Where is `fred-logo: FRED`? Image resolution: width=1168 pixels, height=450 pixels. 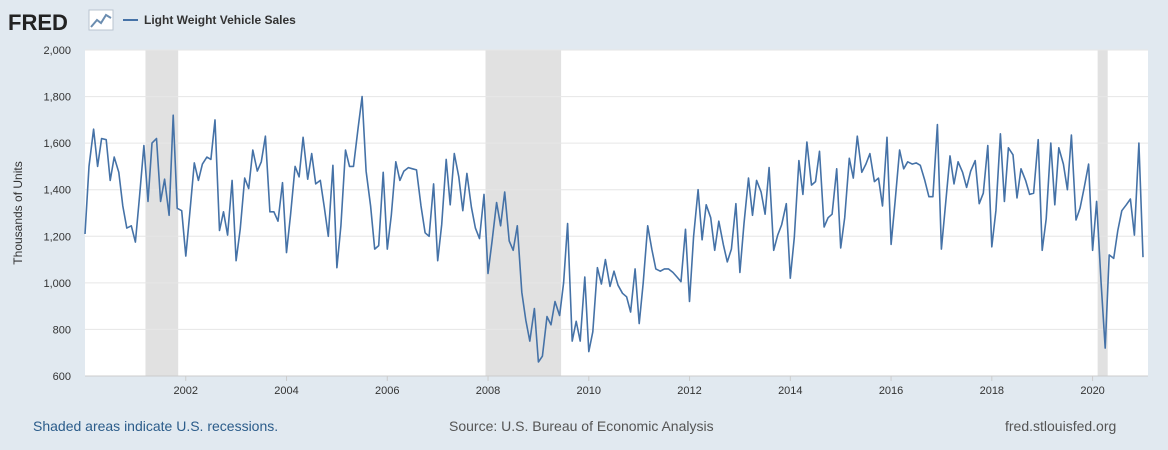
fred-logo: FRED is located at coordinates (61, 22).